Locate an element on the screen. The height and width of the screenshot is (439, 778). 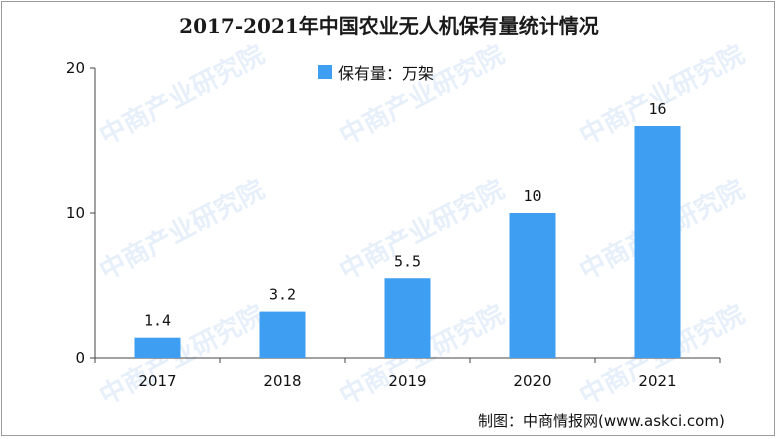
bar-2021 is located at coordinates (657, 242).